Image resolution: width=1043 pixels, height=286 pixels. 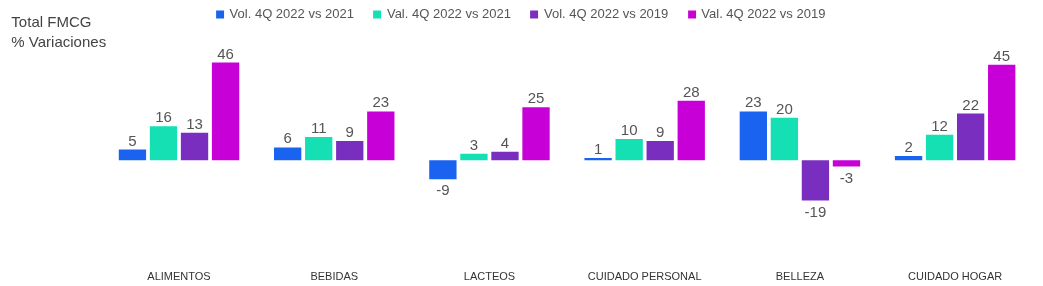 I want to click on legend-label: Val. 4Q 2022 vs 2021, so click(x=448, y=13).